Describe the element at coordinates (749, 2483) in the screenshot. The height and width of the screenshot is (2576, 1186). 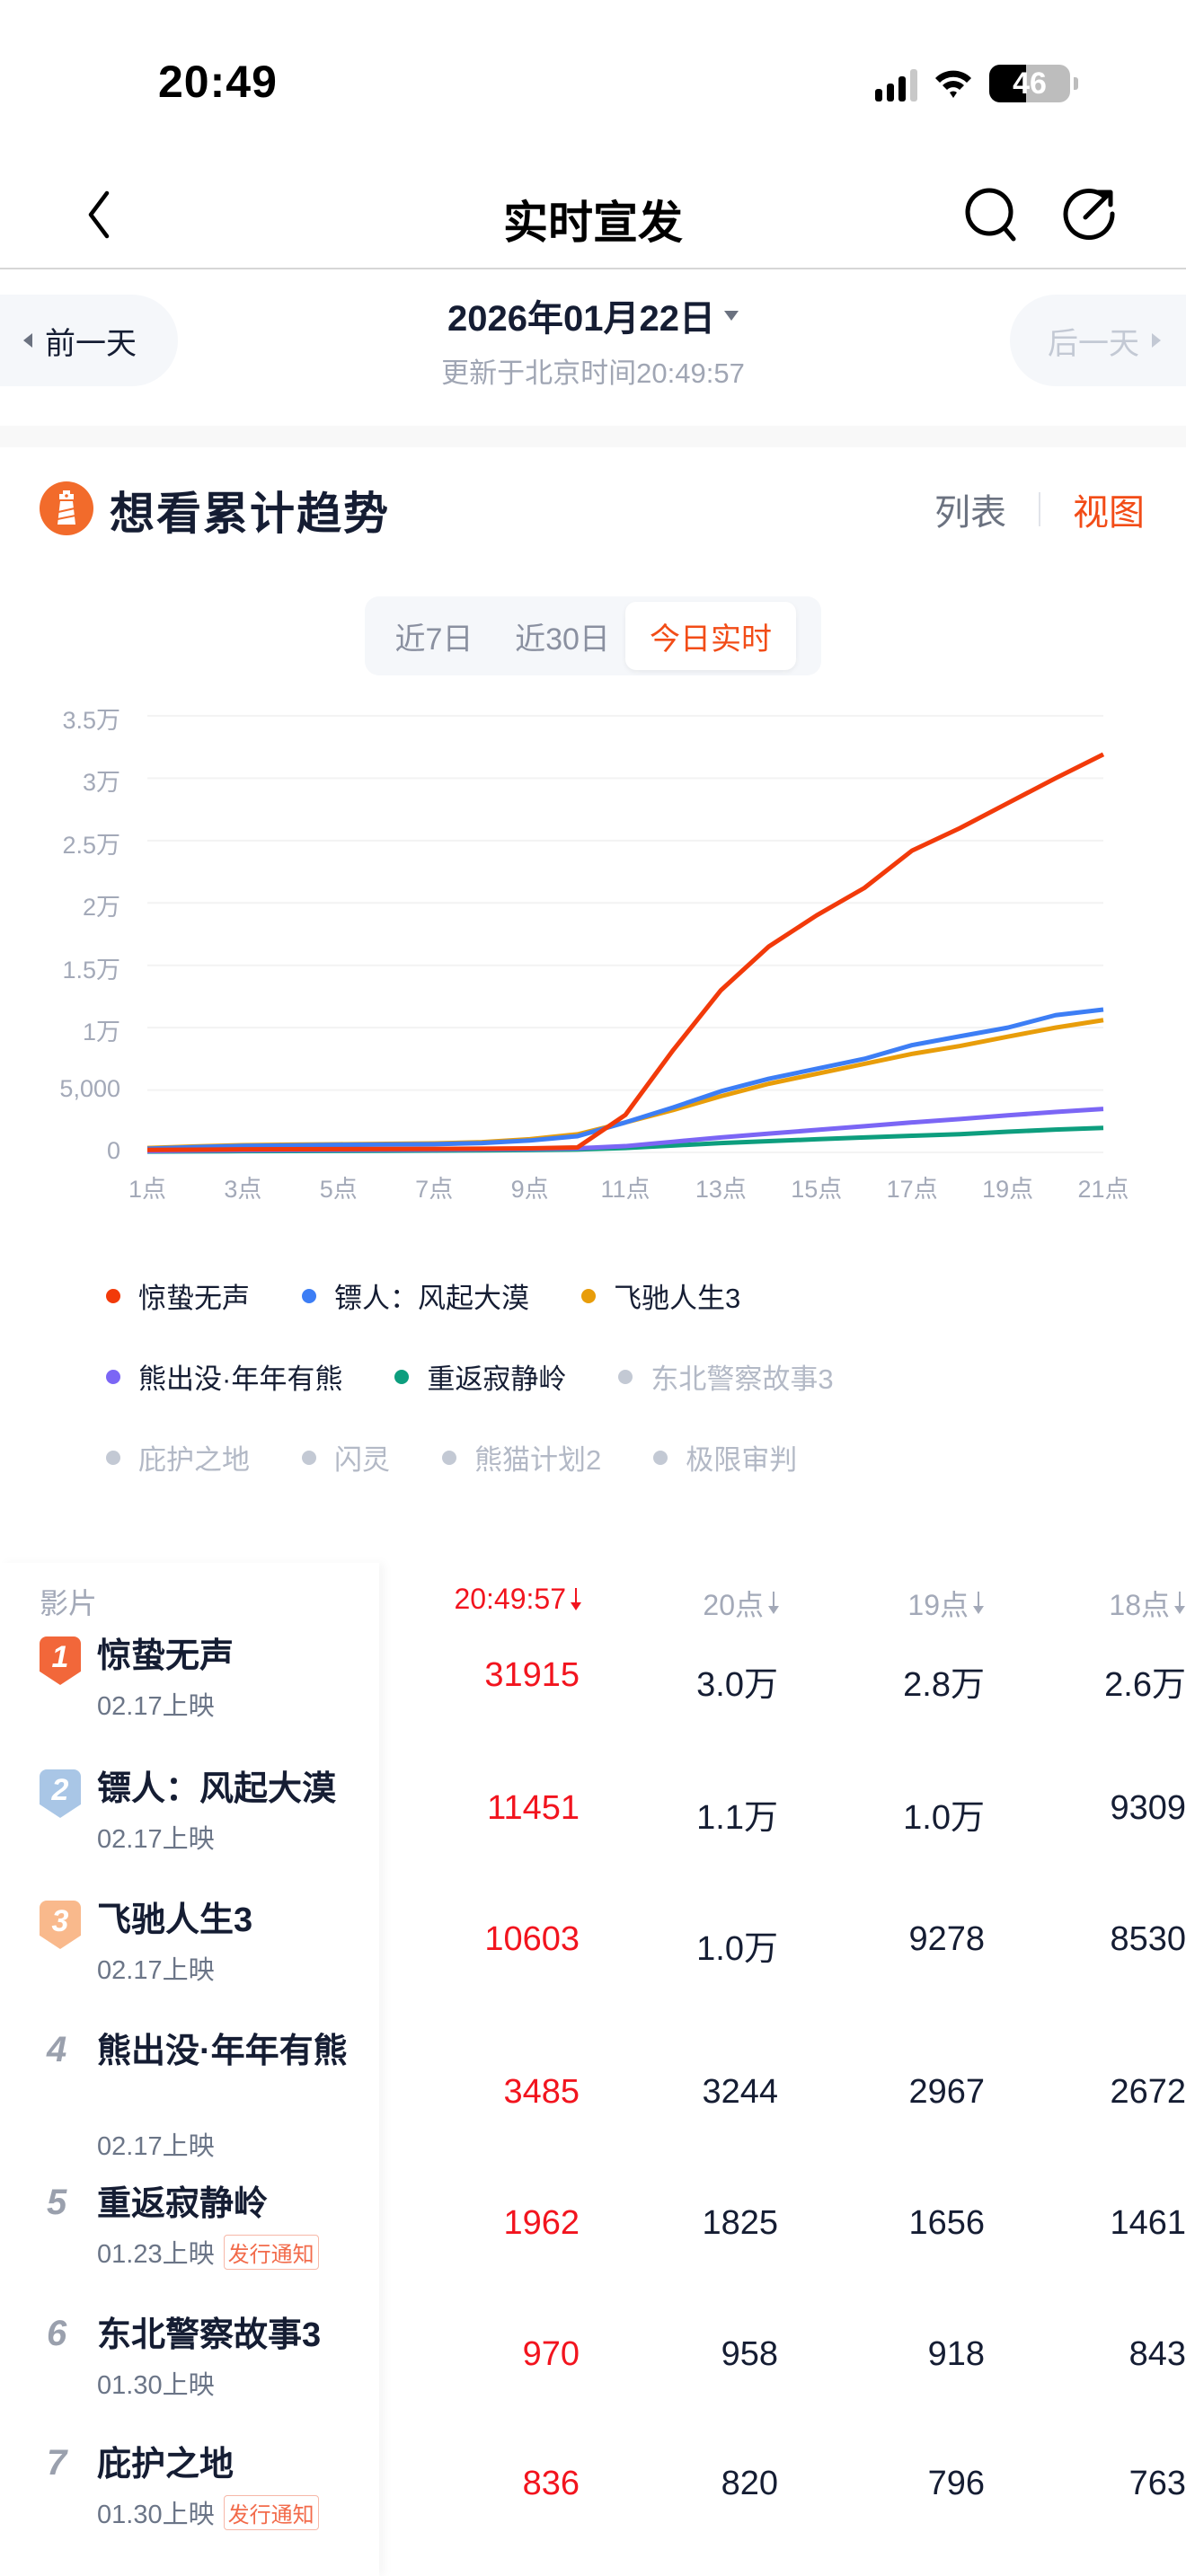
I see `table-cell: 820` at that location.